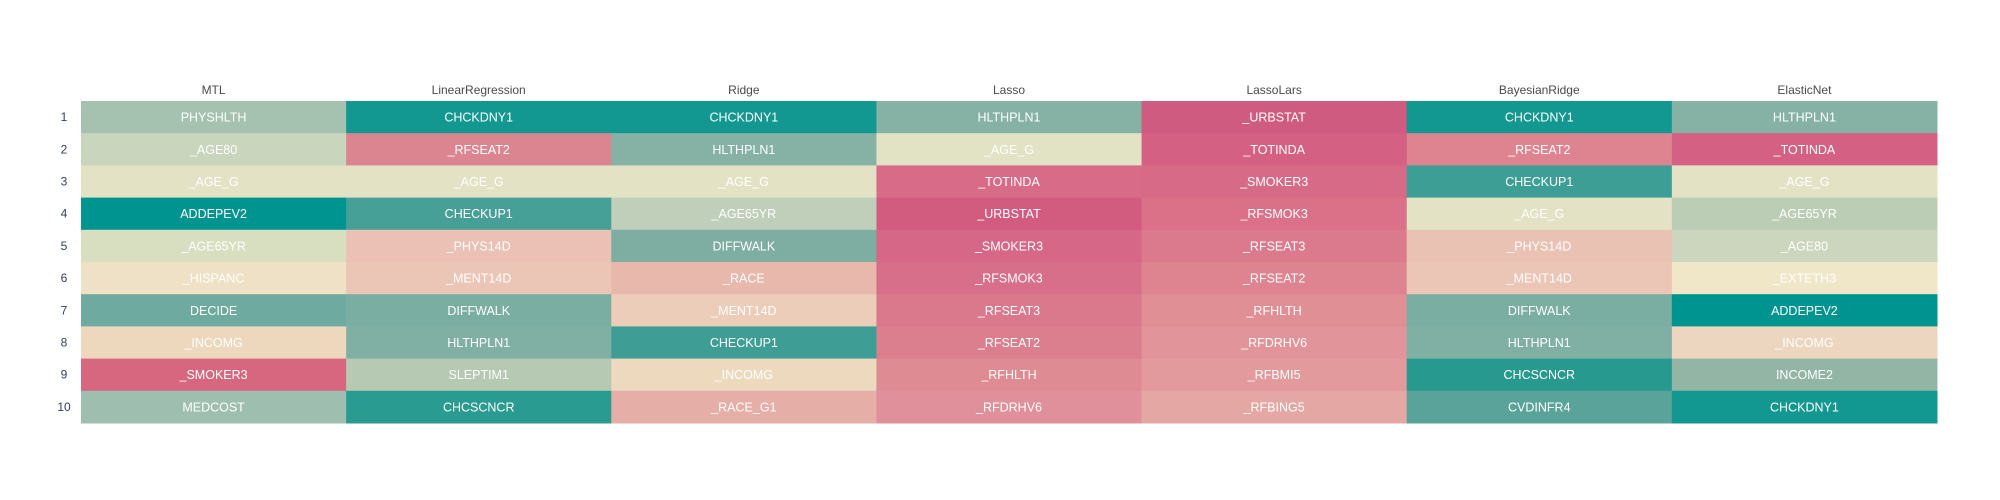 Image resolution: width=2000 pixels, height=500 pixels. I want to click on heatmap-cell-label: _HISPANC, so click(213, 279).